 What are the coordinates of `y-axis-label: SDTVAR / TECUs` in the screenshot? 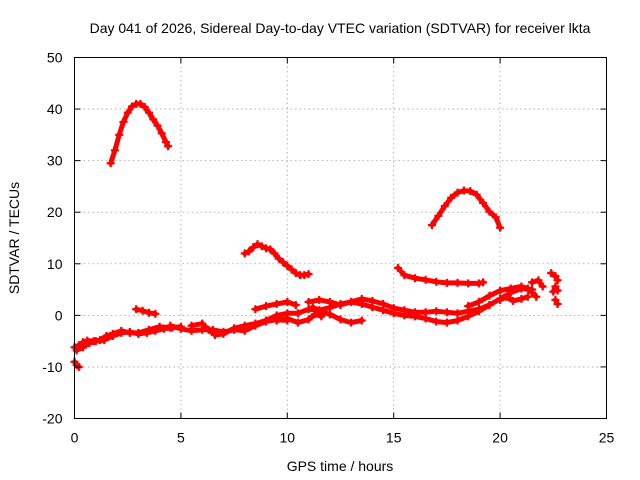 It's located at (14, 238).